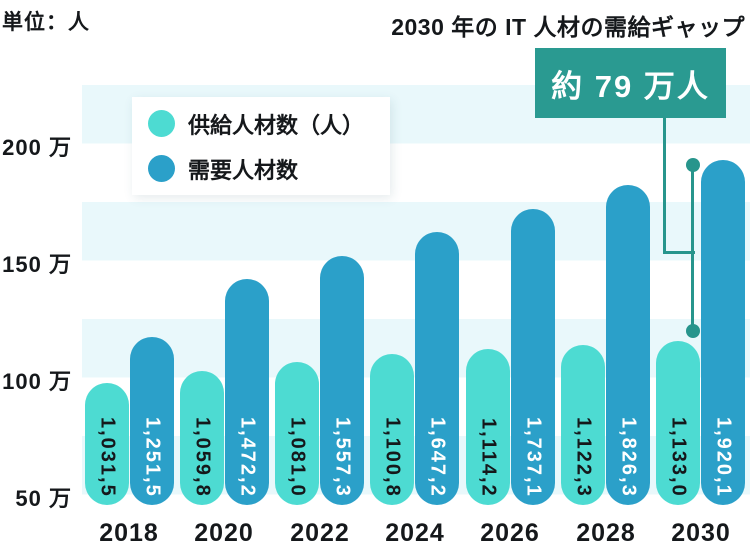 The image size is (750, 552). What do you see at coordinates (606, 533) in the screenshot?
I see `x-axis-label-2028: 2028` at bounding box center [606, 533].